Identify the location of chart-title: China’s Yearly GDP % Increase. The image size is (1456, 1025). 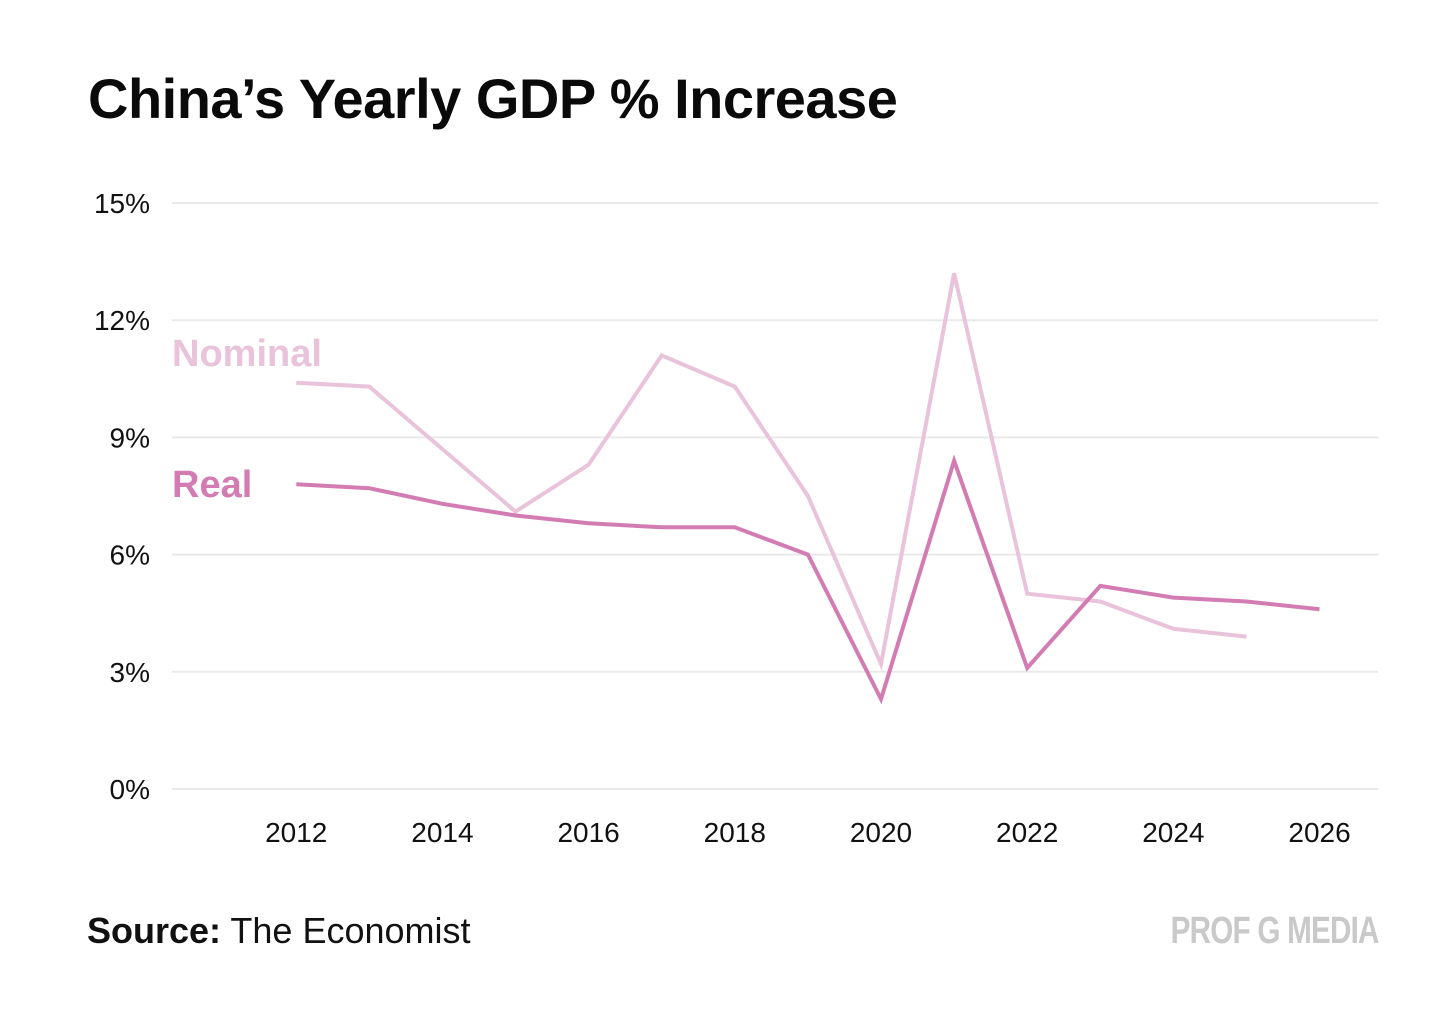
(493, 98).